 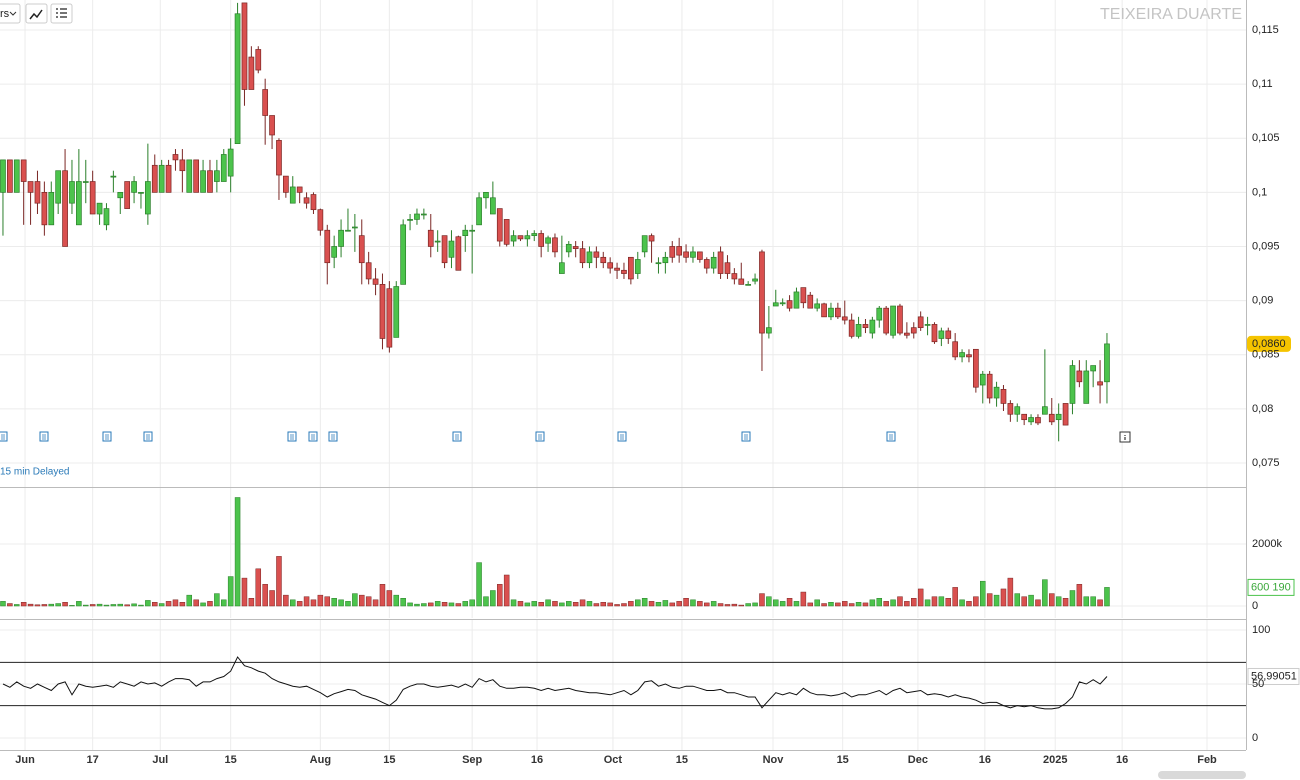 What do you see at coordinates (34, 472) in the screenshot?
I see `delay-note: 15 min Delayed` at bounding box center [34, 472].